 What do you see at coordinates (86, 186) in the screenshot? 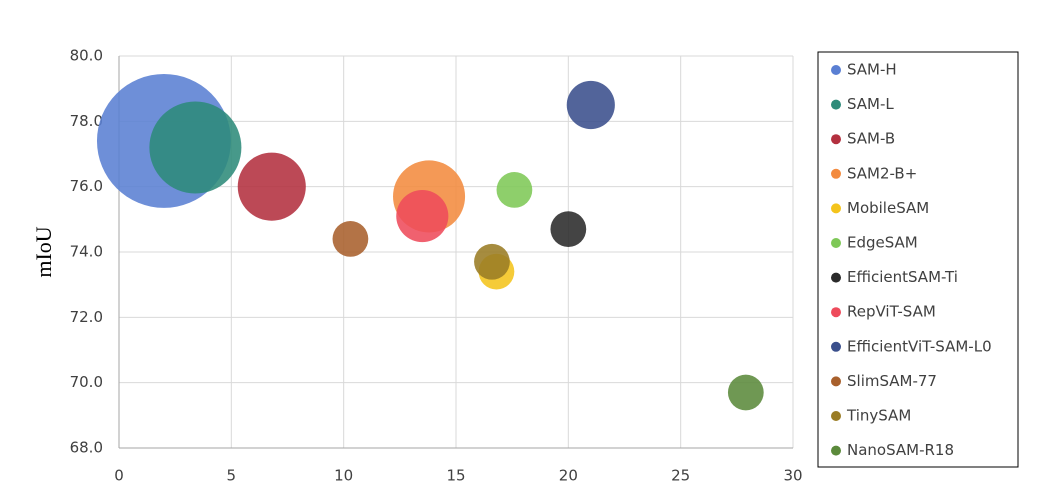
I see `y-tick-label: 76.0` at bounding box center [86, 186].